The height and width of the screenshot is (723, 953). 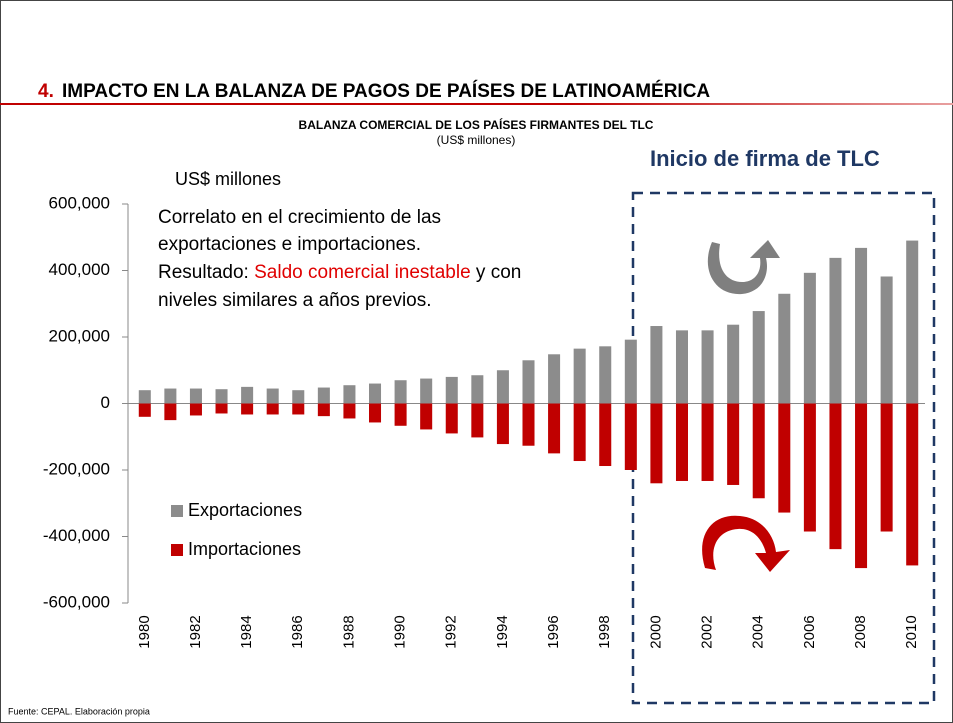 What do you see at coordinates (76, 535) in the screenshot?
I see `y-tick-label: -400,000` at bounding box center [76, 535].